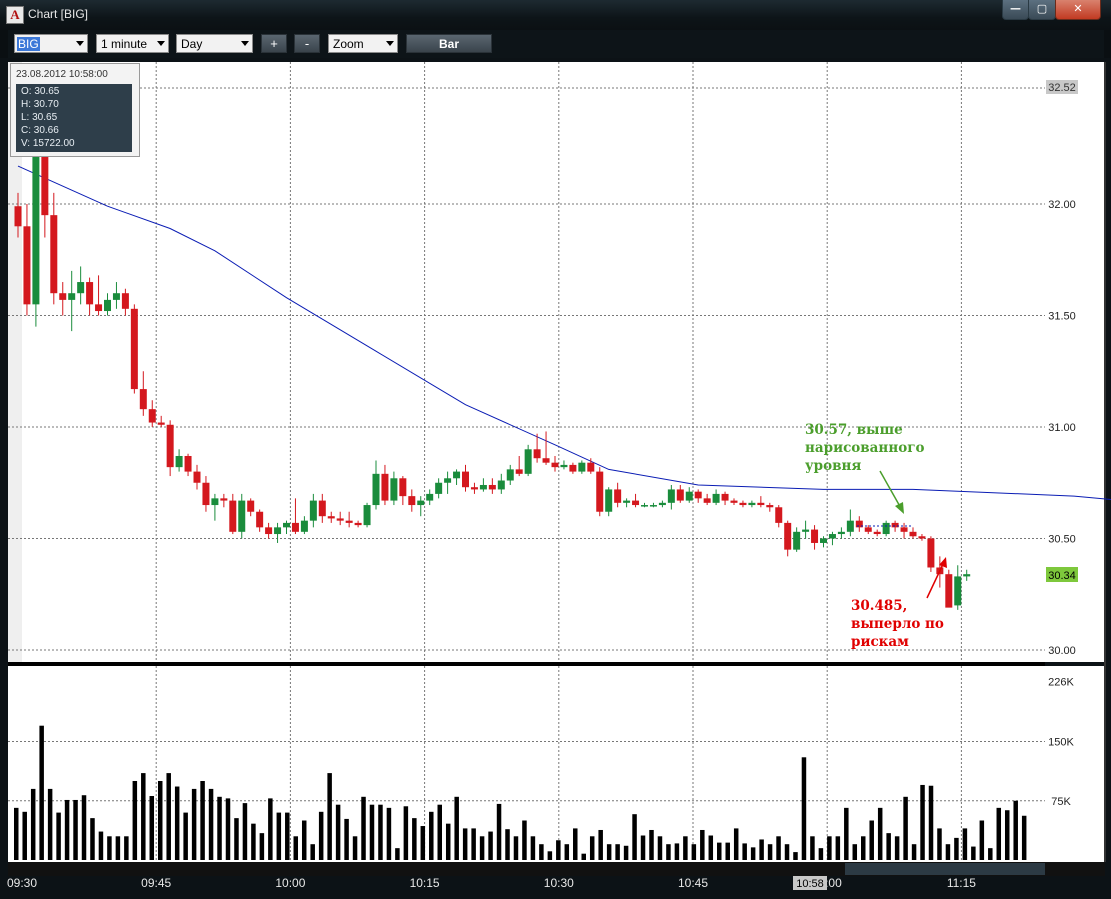 This screenshot has height=899, width=1111. What do you see at coordinates (307, 43) in the screenshot?
I see `zoom-out-button: -` at bounding box center [307, 43].